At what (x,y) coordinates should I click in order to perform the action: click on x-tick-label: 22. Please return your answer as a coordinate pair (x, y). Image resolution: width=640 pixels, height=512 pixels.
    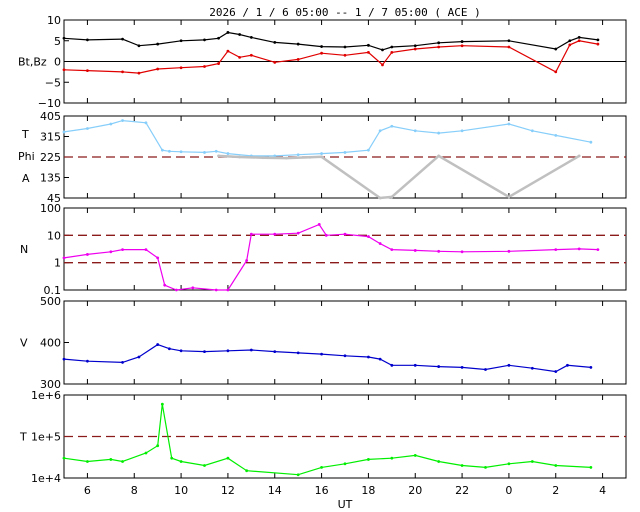
    Looking at the image, I should click on (462, 490).